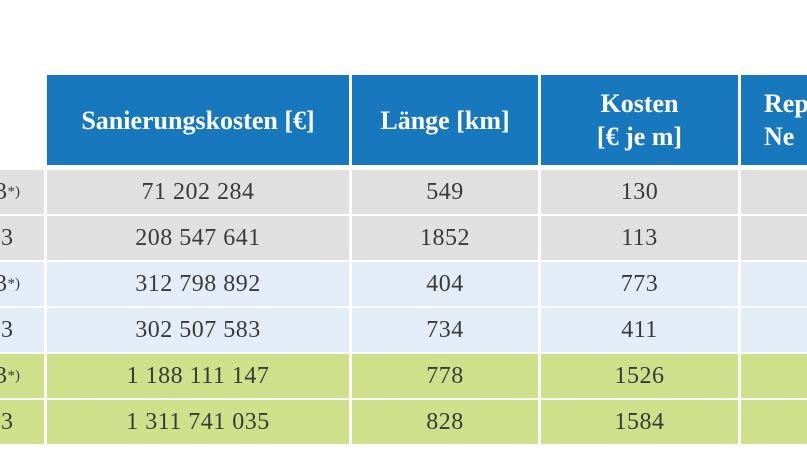 This screenshot has width=807, height=454. I want to click on cell-sanierungskosten: 312 798 892, so click(198, 284).